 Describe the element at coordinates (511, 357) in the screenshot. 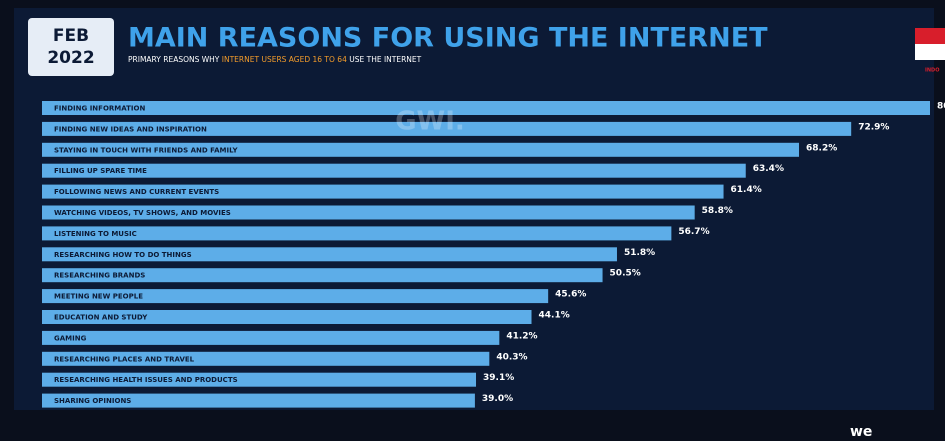

I see `value-label: 40.3%` at that location.